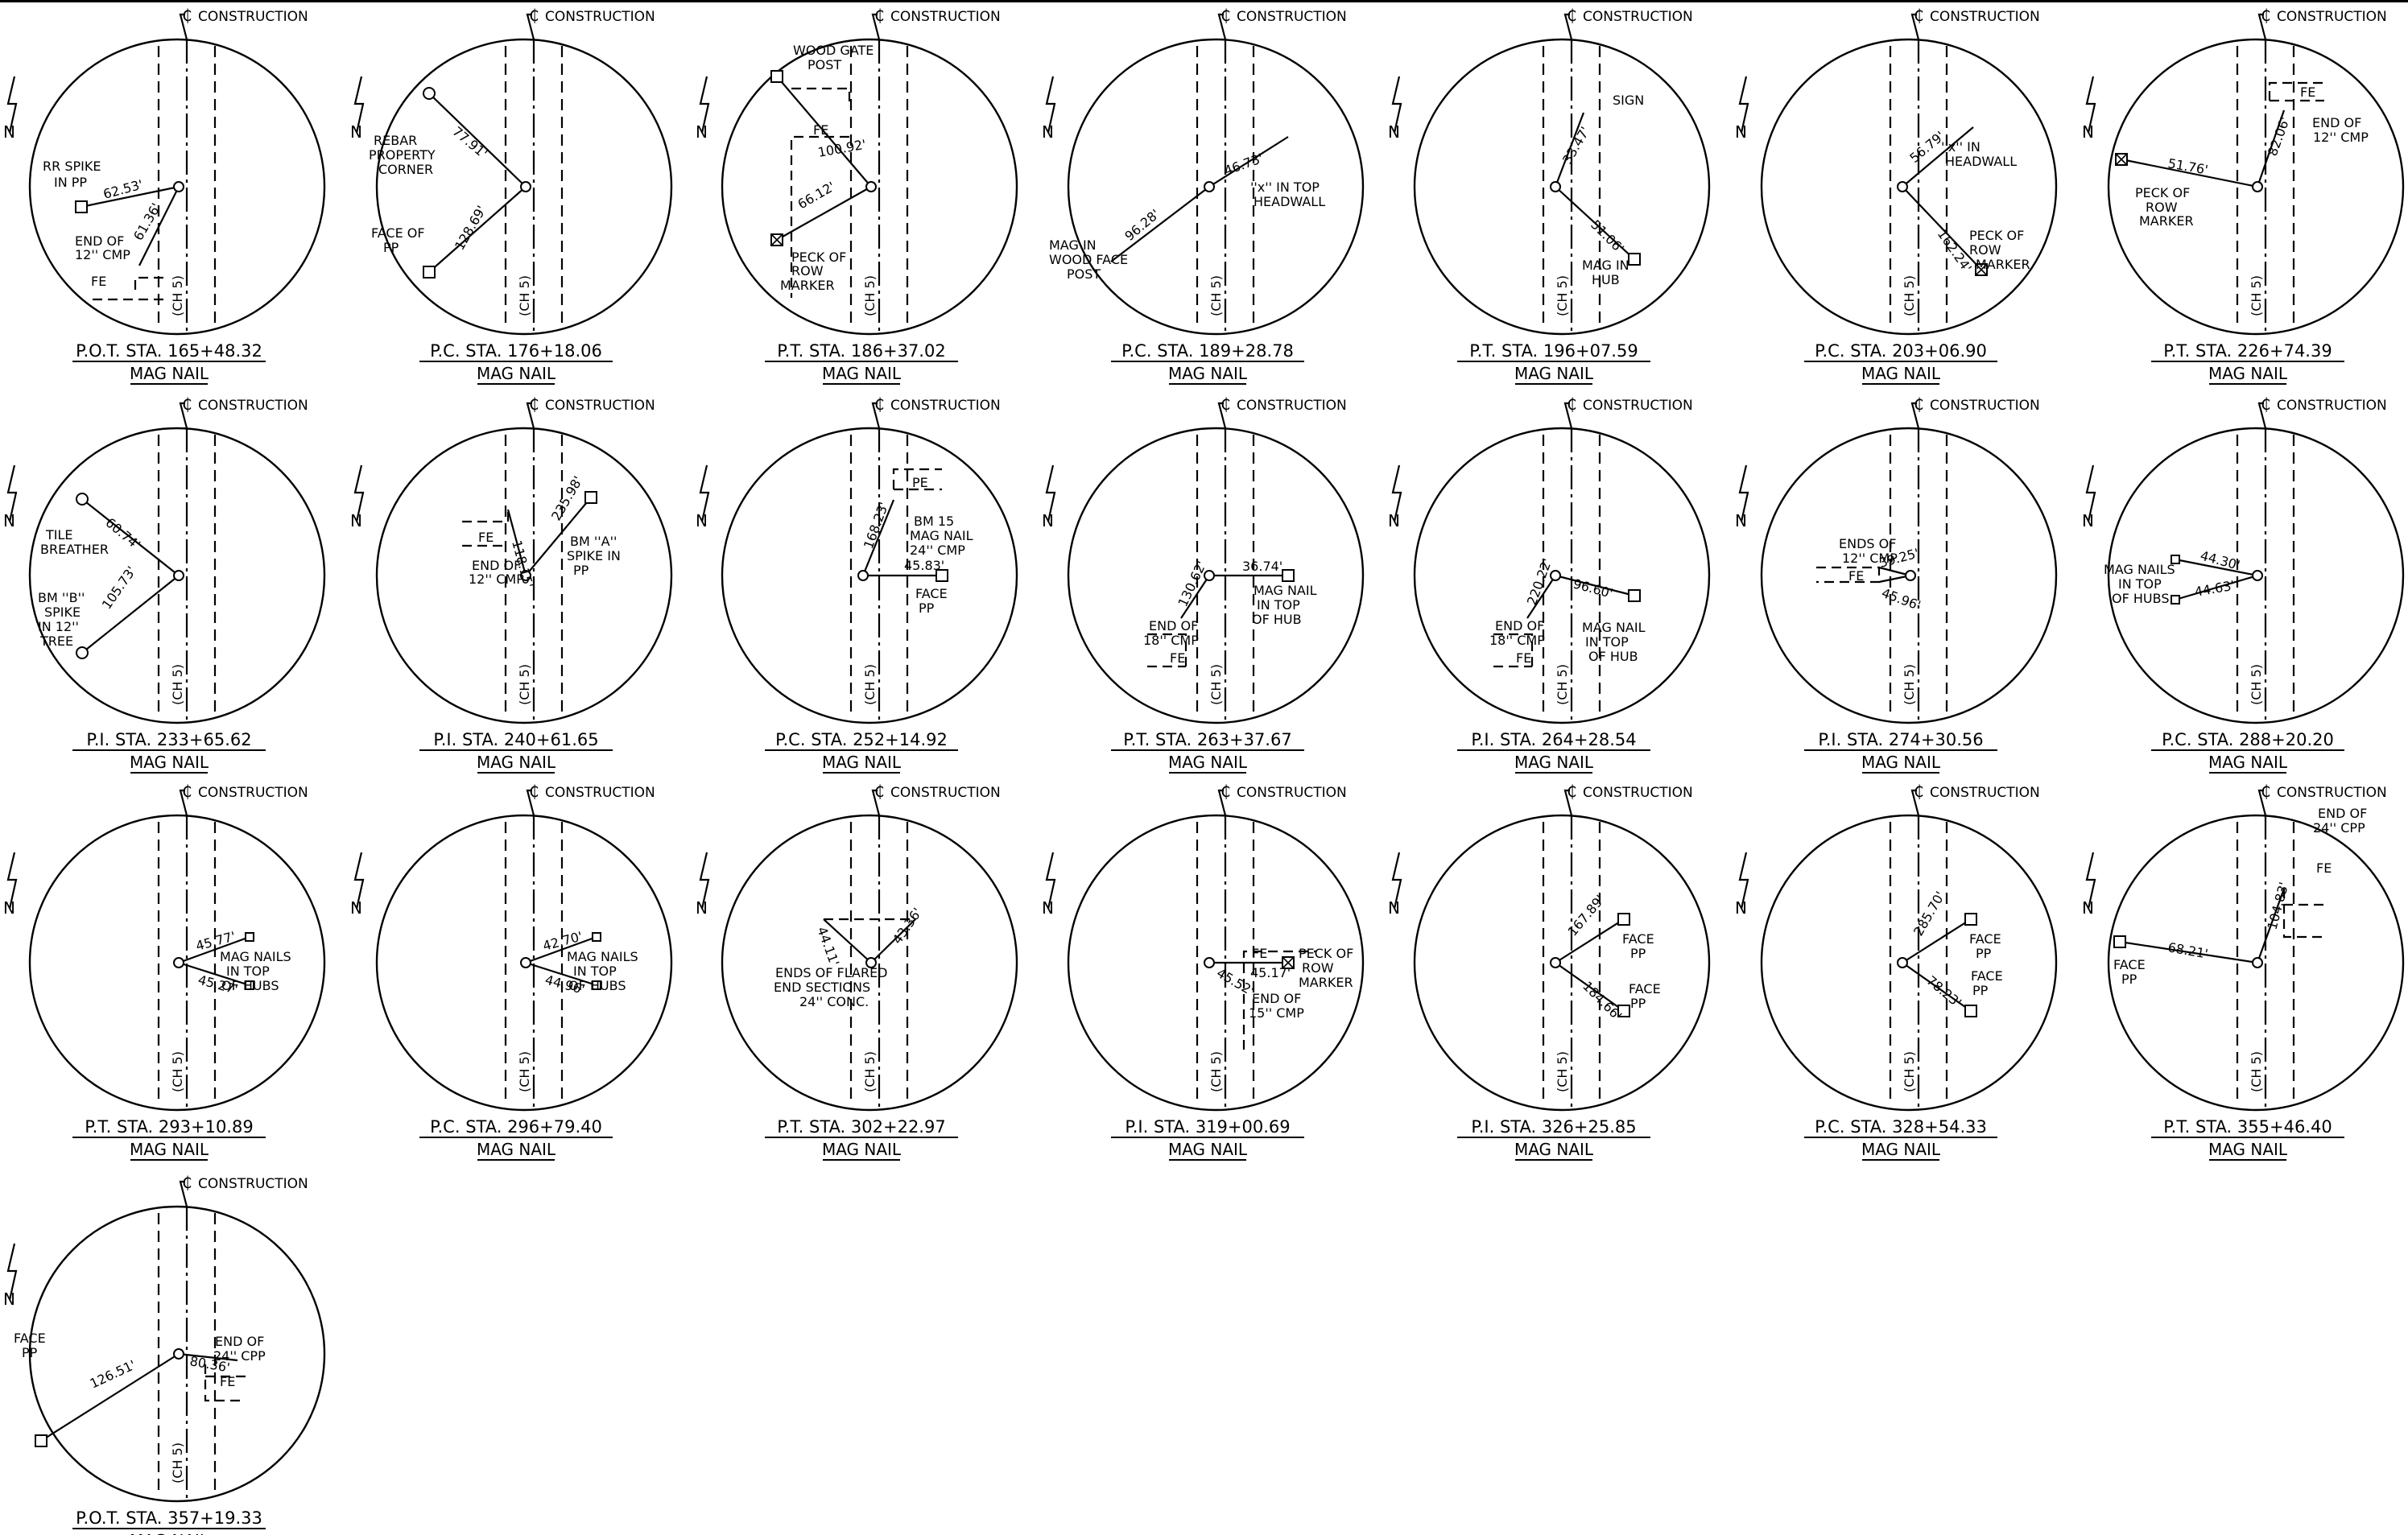 The image size is (2408, 1535). I want to click on tie-label: TILE, so click(59, 535).